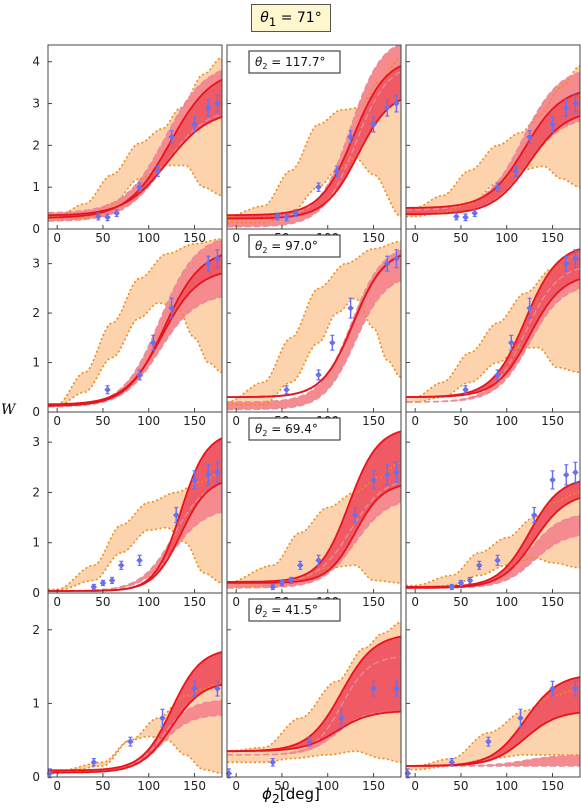 This screenshot has width=581, height=808. What do you see at coordinates (264, 18) in the screenshot?
I see `title-theta: θ` at bounding box center [264, 18].